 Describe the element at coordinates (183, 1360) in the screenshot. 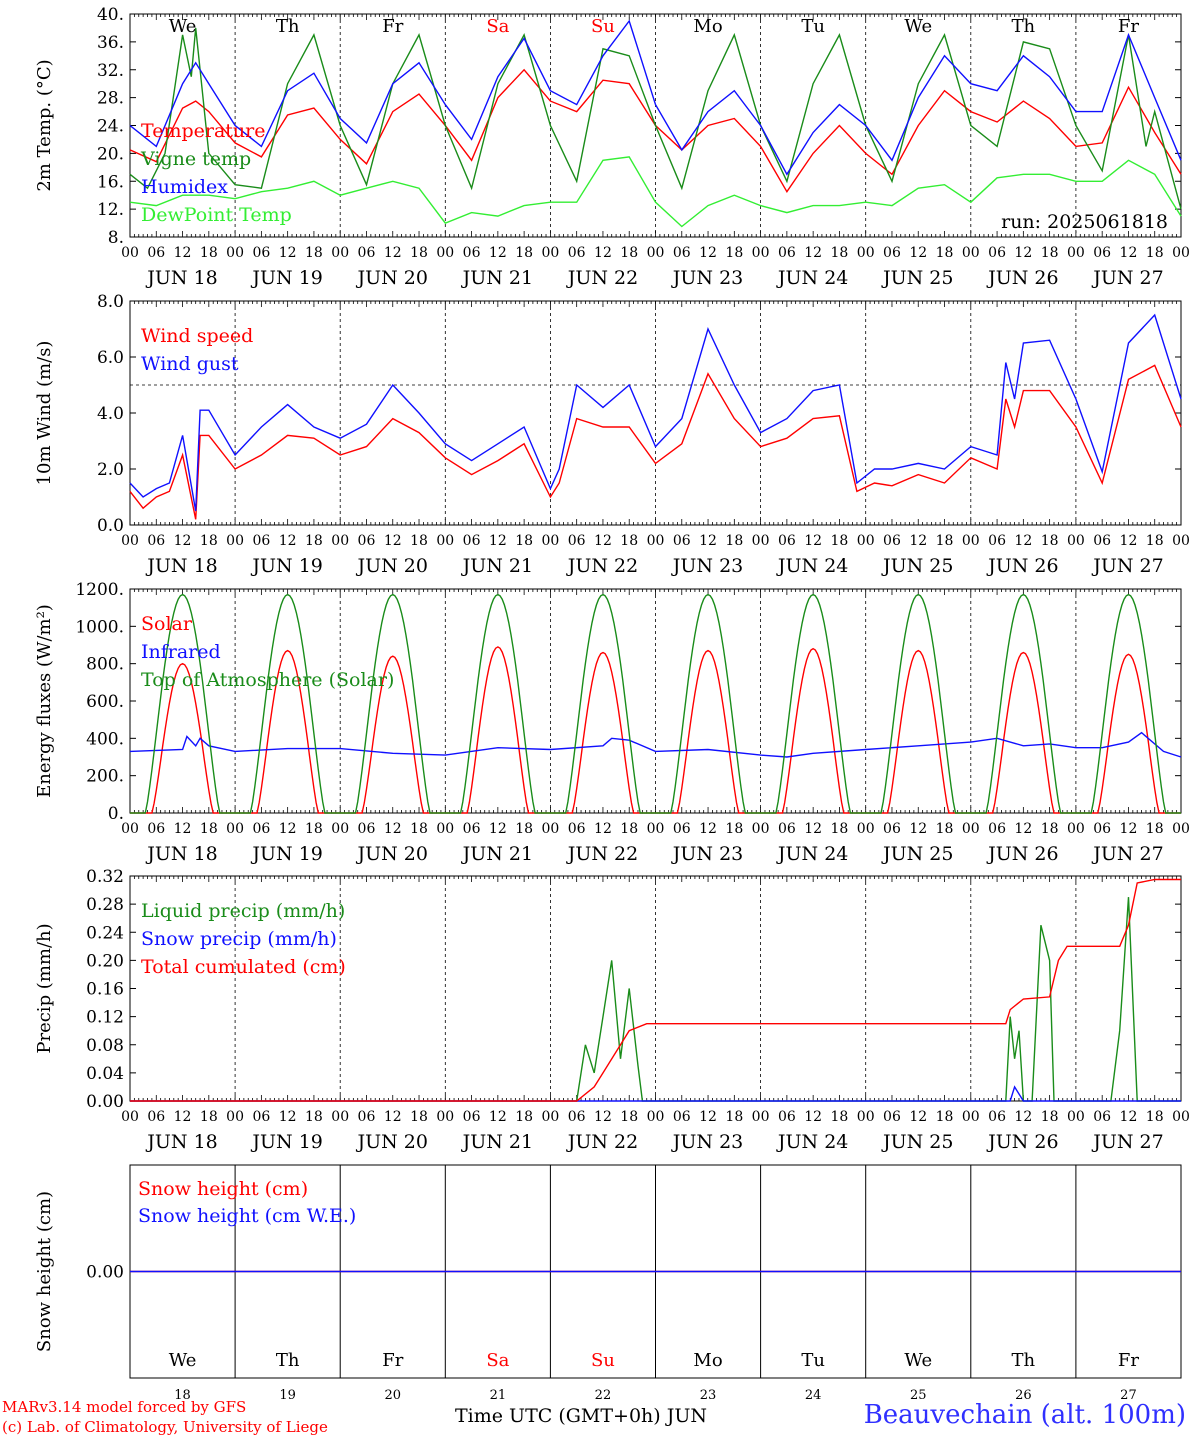

I see `day-of-week-label: We` at that location.